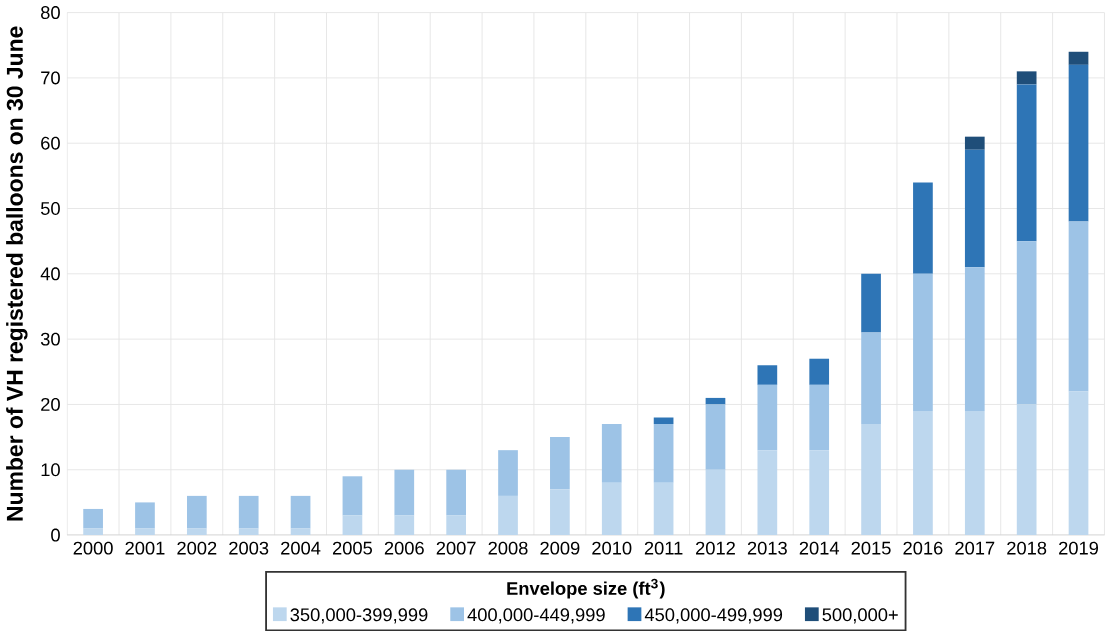 The width and height of the screenshot is (1105, 631). Describe the element at coordinates (93, 548) in the screenshot. I see `x-tick-label: 2000` at that location.